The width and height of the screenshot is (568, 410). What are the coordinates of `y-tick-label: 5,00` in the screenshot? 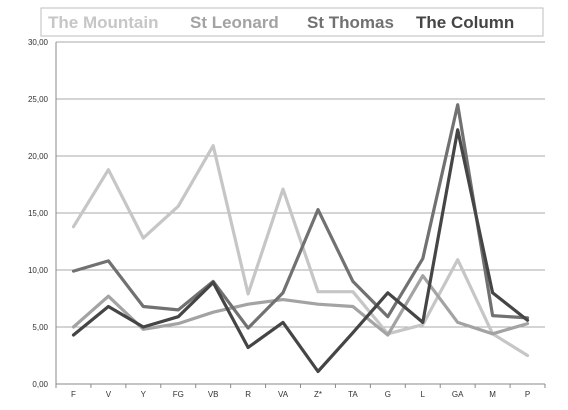 It's located at (40, 327).